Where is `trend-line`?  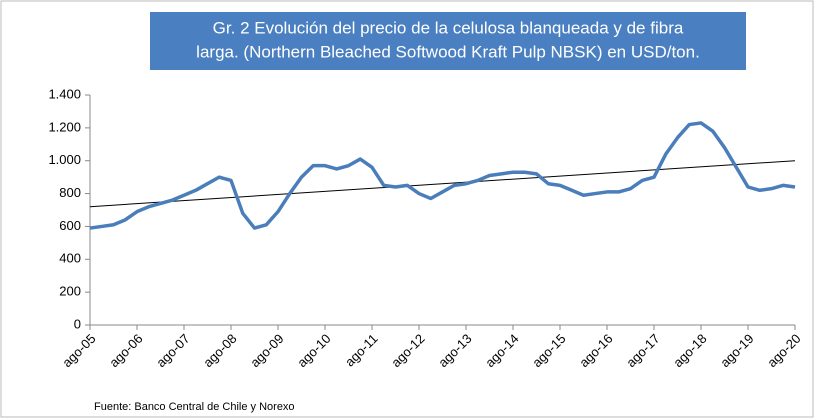 trend-line is located at coordinates (442, 184).